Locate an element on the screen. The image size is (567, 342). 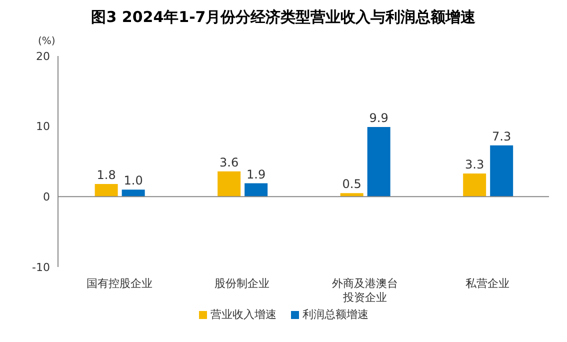
data-label: 3.3 is located at coordinates (474, 164).